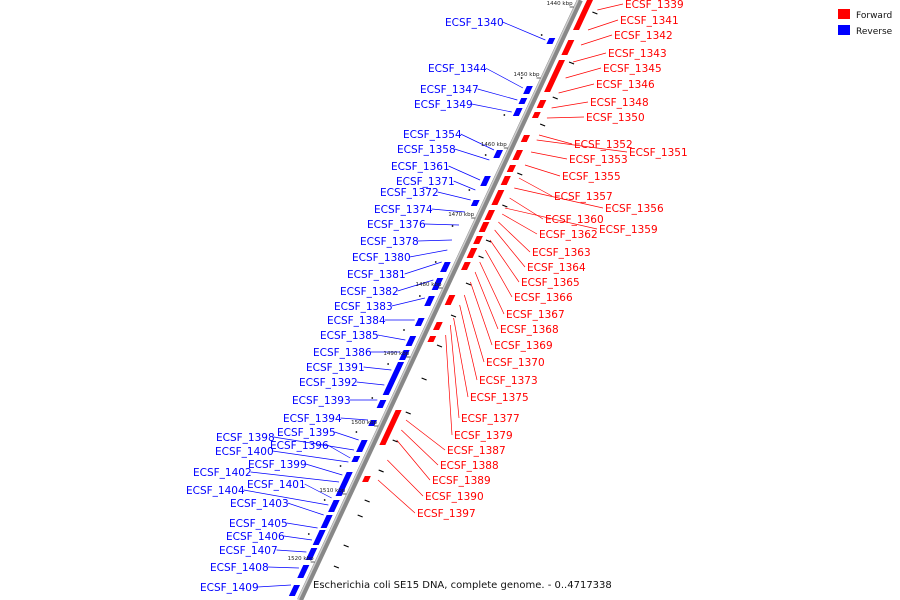  I want to click on reverse-gene-label: ECSF_1380, so click(381, 258).